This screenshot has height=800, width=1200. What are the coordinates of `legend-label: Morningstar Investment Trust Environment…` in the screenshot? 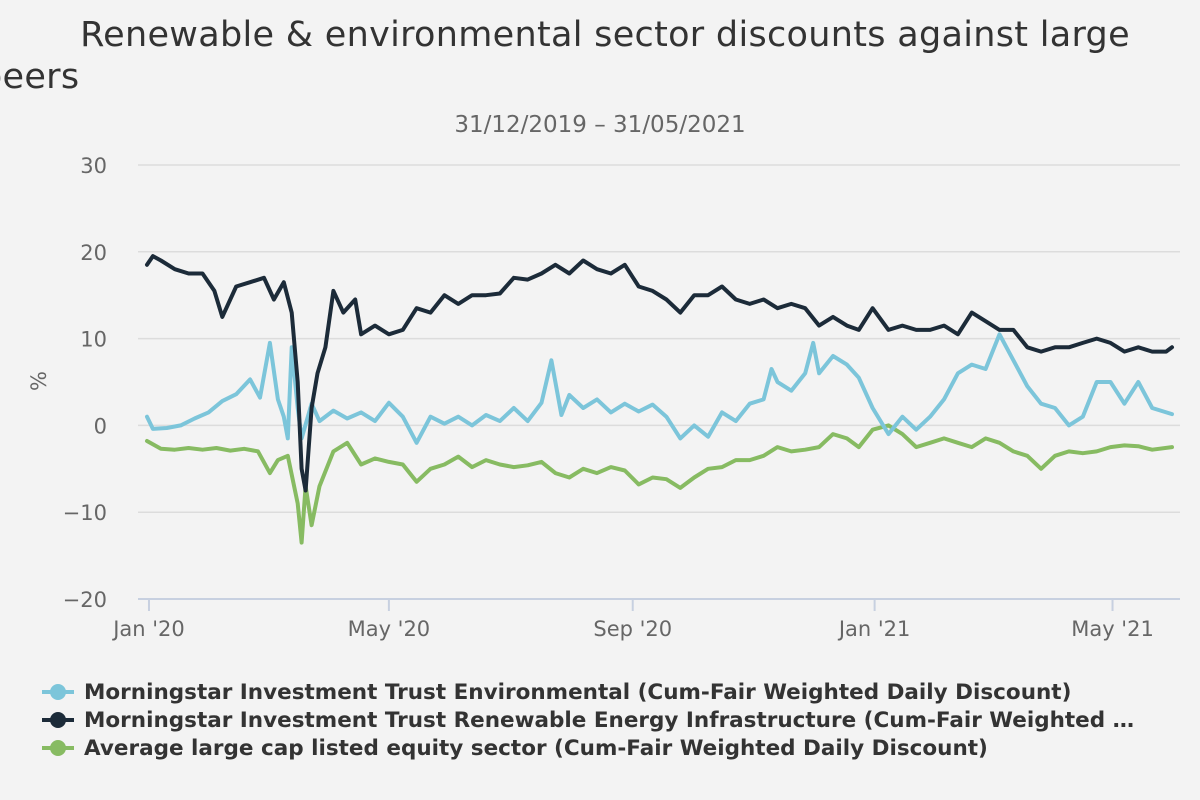 It's located at (578, 692).